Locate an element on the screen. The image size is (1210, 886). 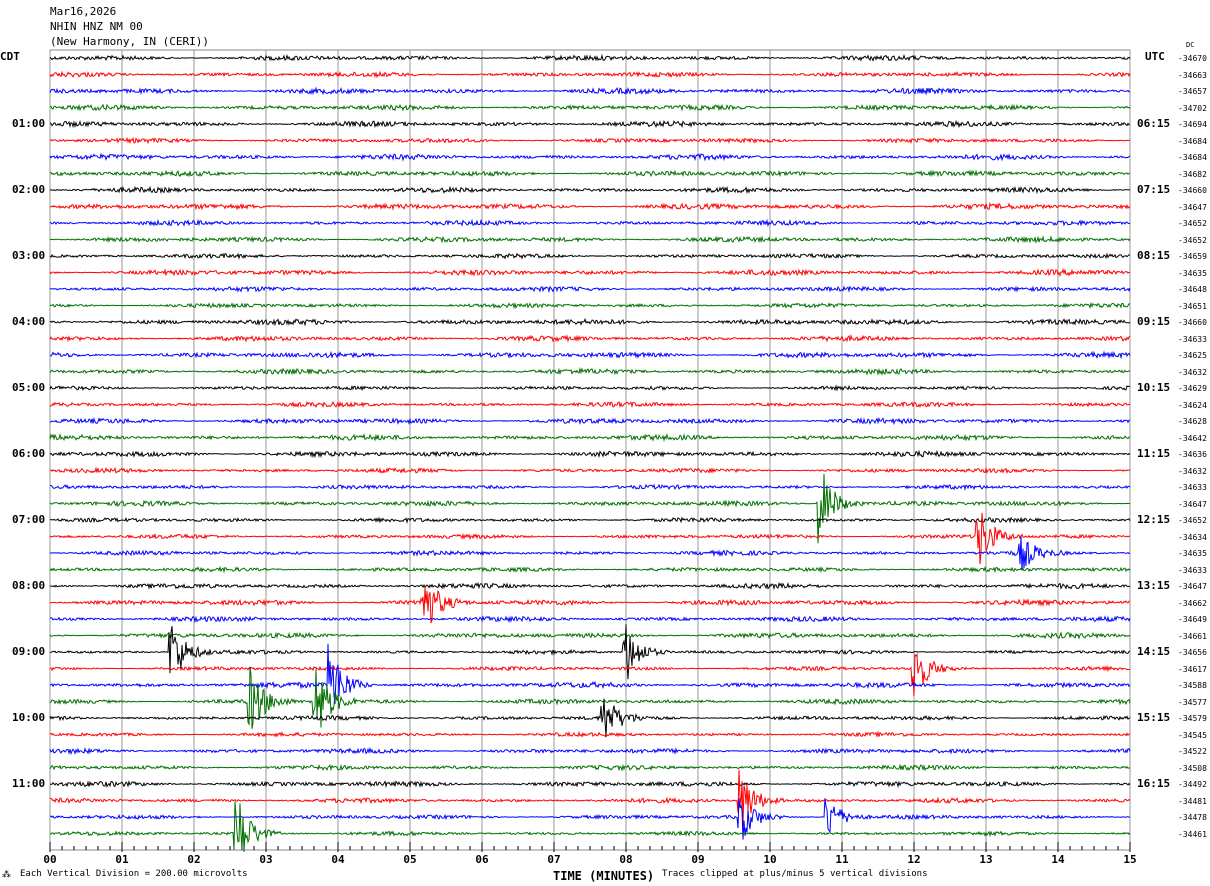
dc-offset-label: -34461 is located at coordinates (1192, 834).